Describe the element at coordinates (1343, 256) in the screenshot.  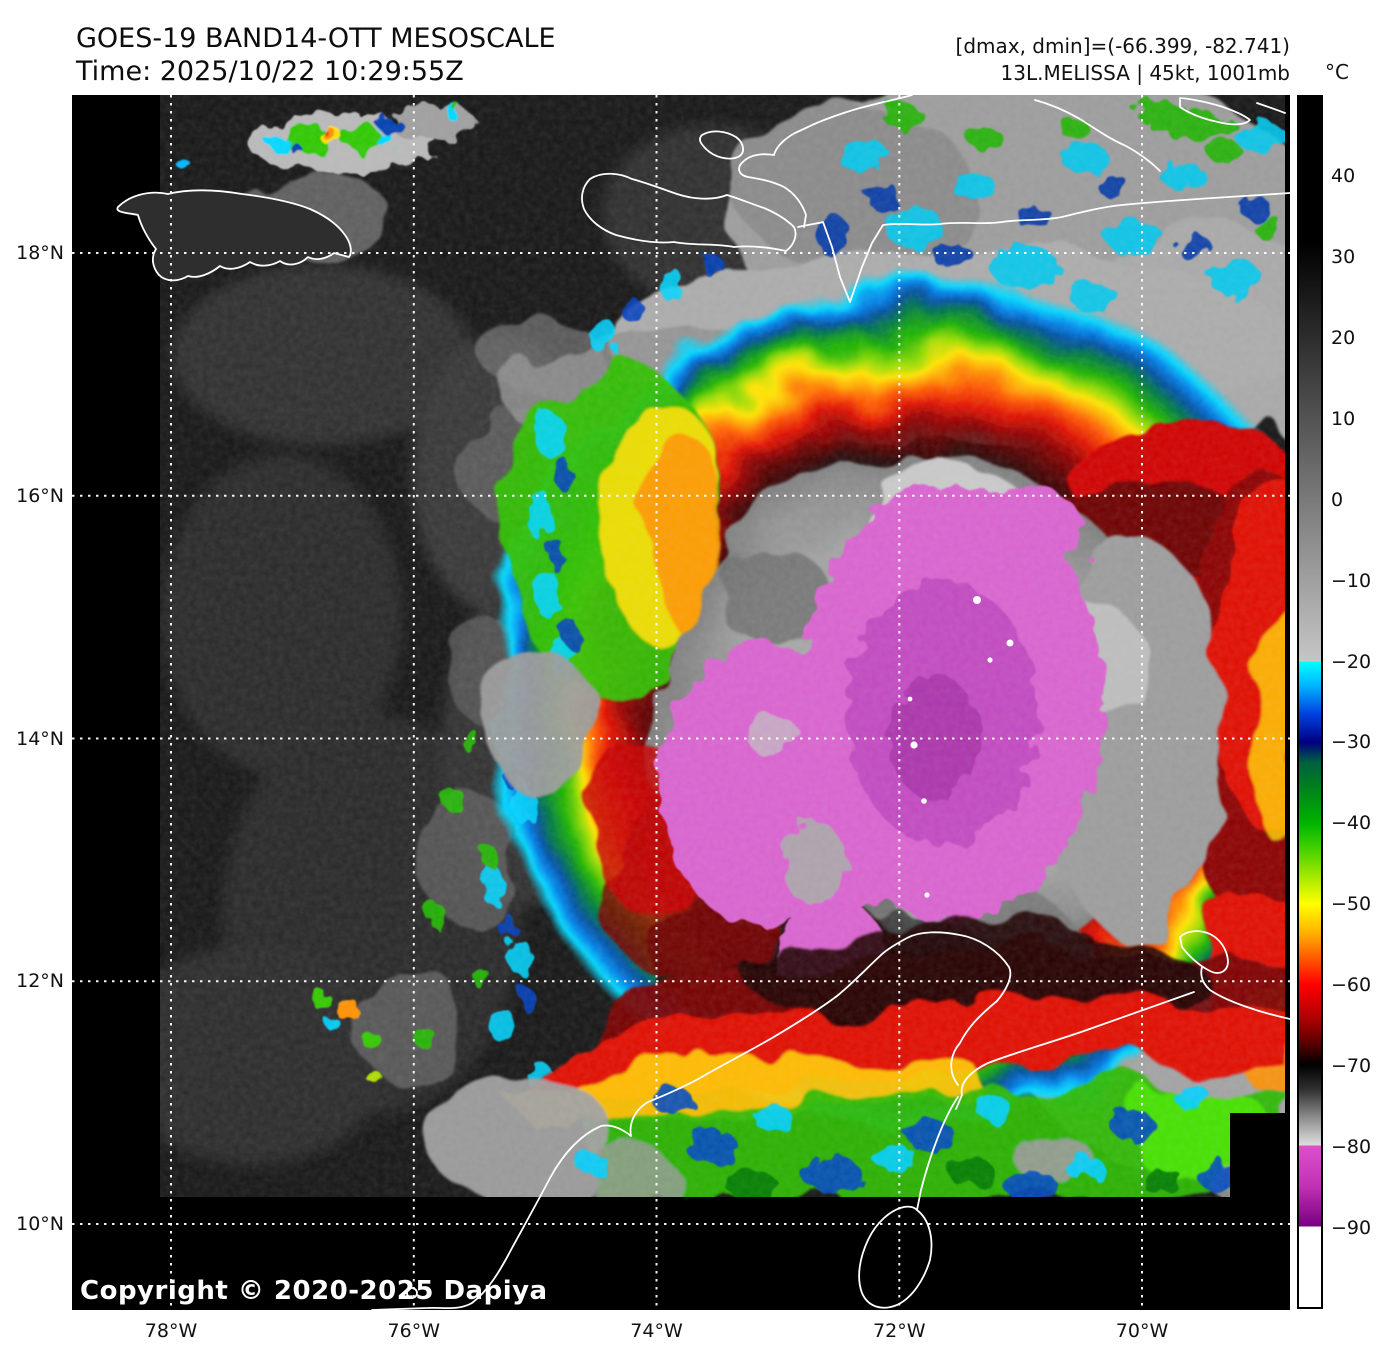
I see `colorbar-tick-label: 30` at that location.